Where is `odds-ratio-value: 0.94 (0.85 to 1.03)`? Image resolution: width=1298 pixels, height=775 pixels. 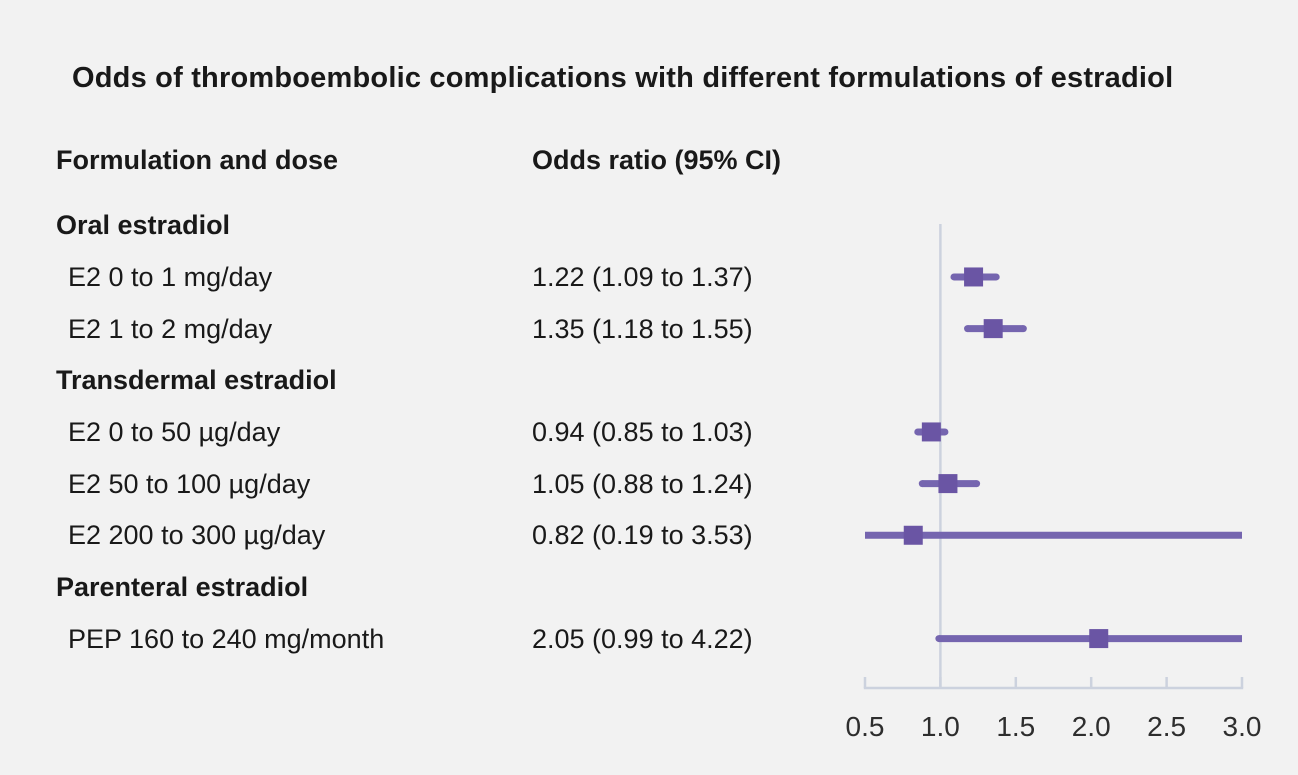 odds-ratio-value: 0.94 (0.85 to 1.03) is located at coordinates (642, 431).